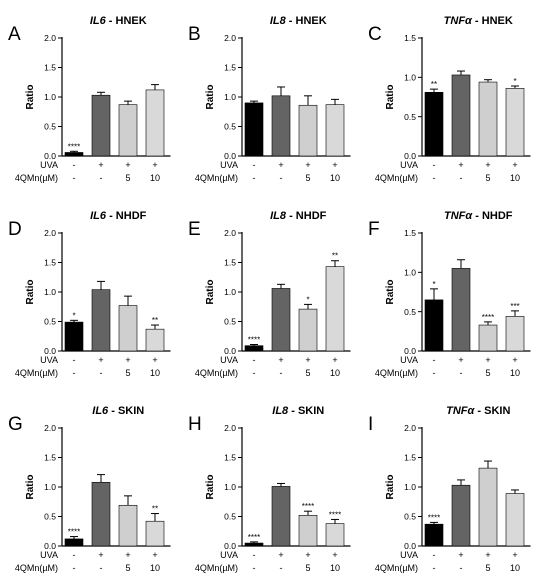 The height and width of the screenshot is (586, 550). What do you see at coordinates (98, 216) in the screenshot?
I see `panel-title-gene: IL6` at bounding box center [98, 216].